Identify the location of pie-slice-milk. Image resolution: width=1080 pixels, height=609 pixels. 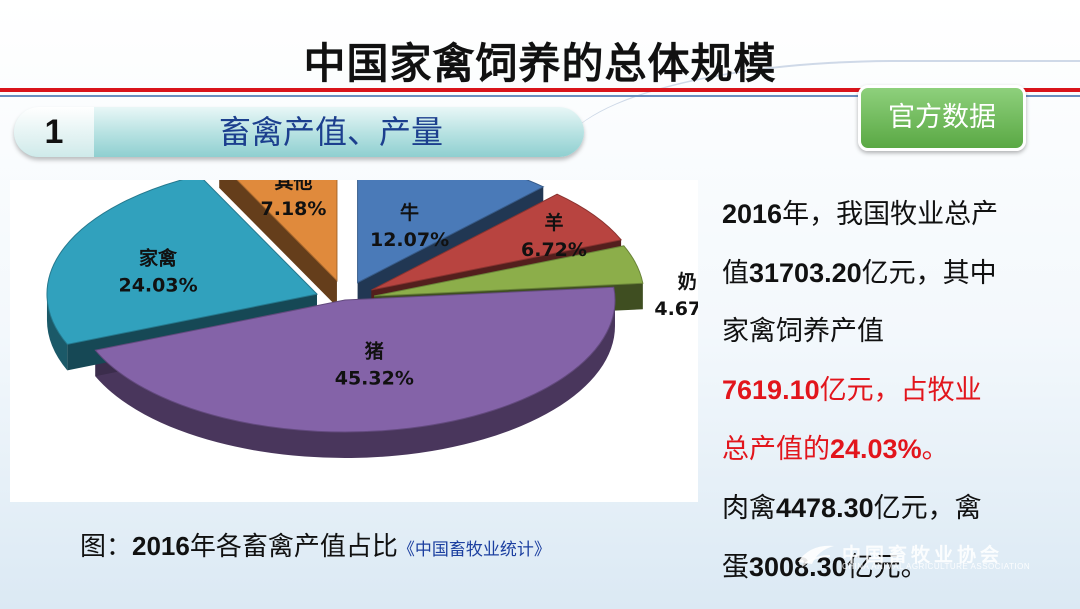
(509, 271).